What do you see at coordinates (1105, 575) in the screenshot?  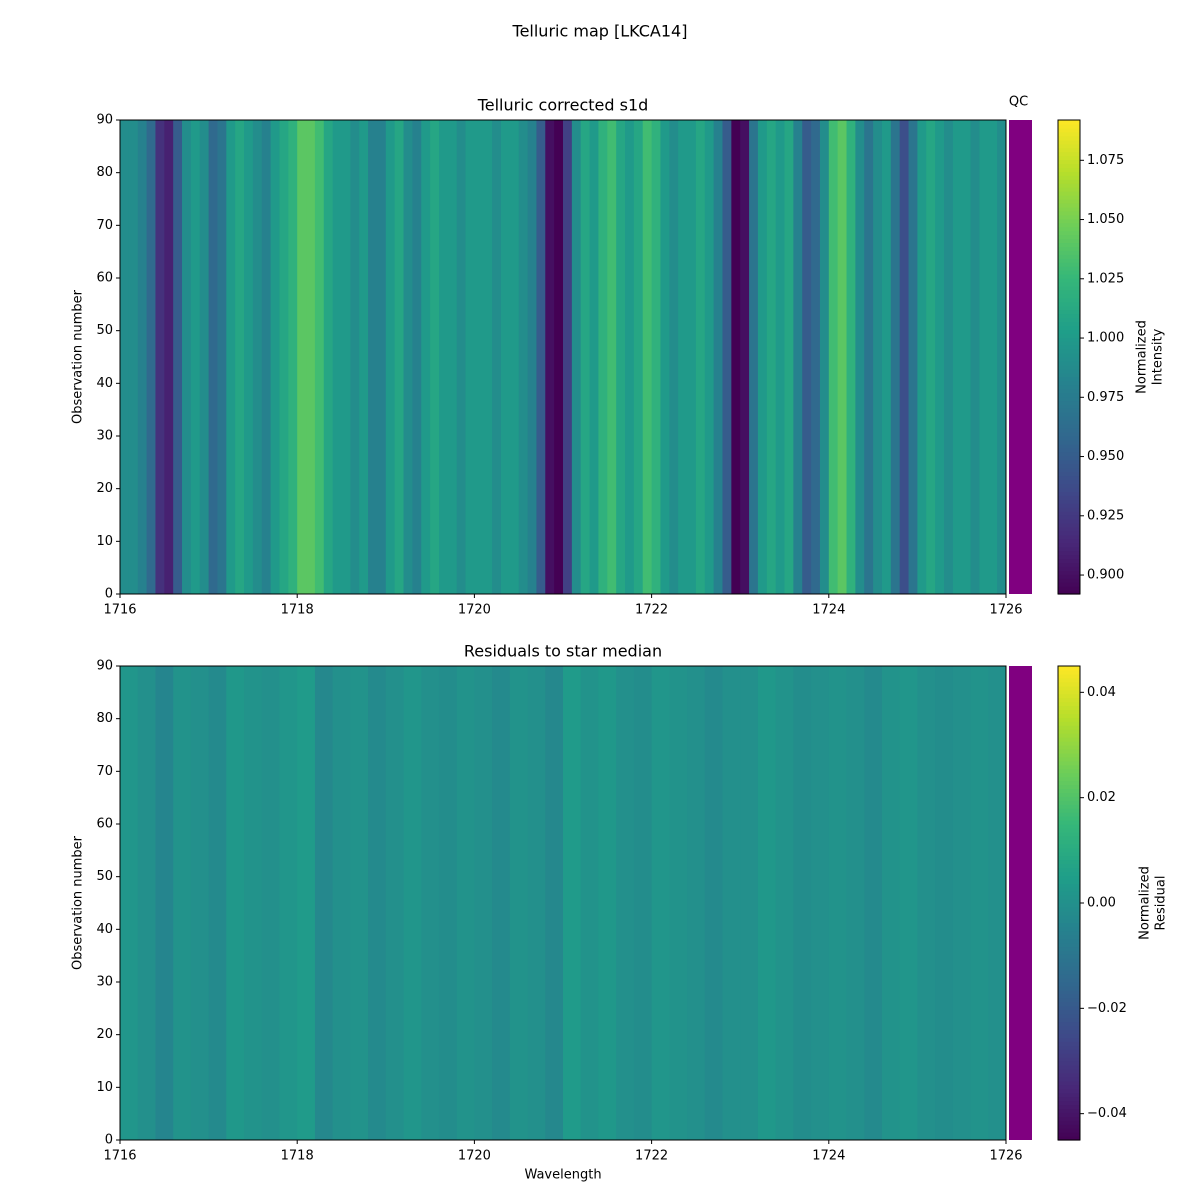 I see `colorbar-tick-label: 0.900` at bounding box center [1105, 575].